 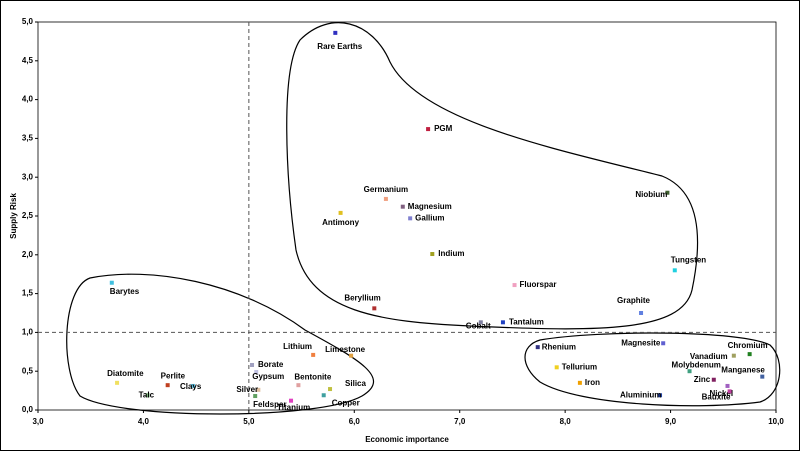 I want to click on point-label: Fluorspar, so click(x=538, y=284).